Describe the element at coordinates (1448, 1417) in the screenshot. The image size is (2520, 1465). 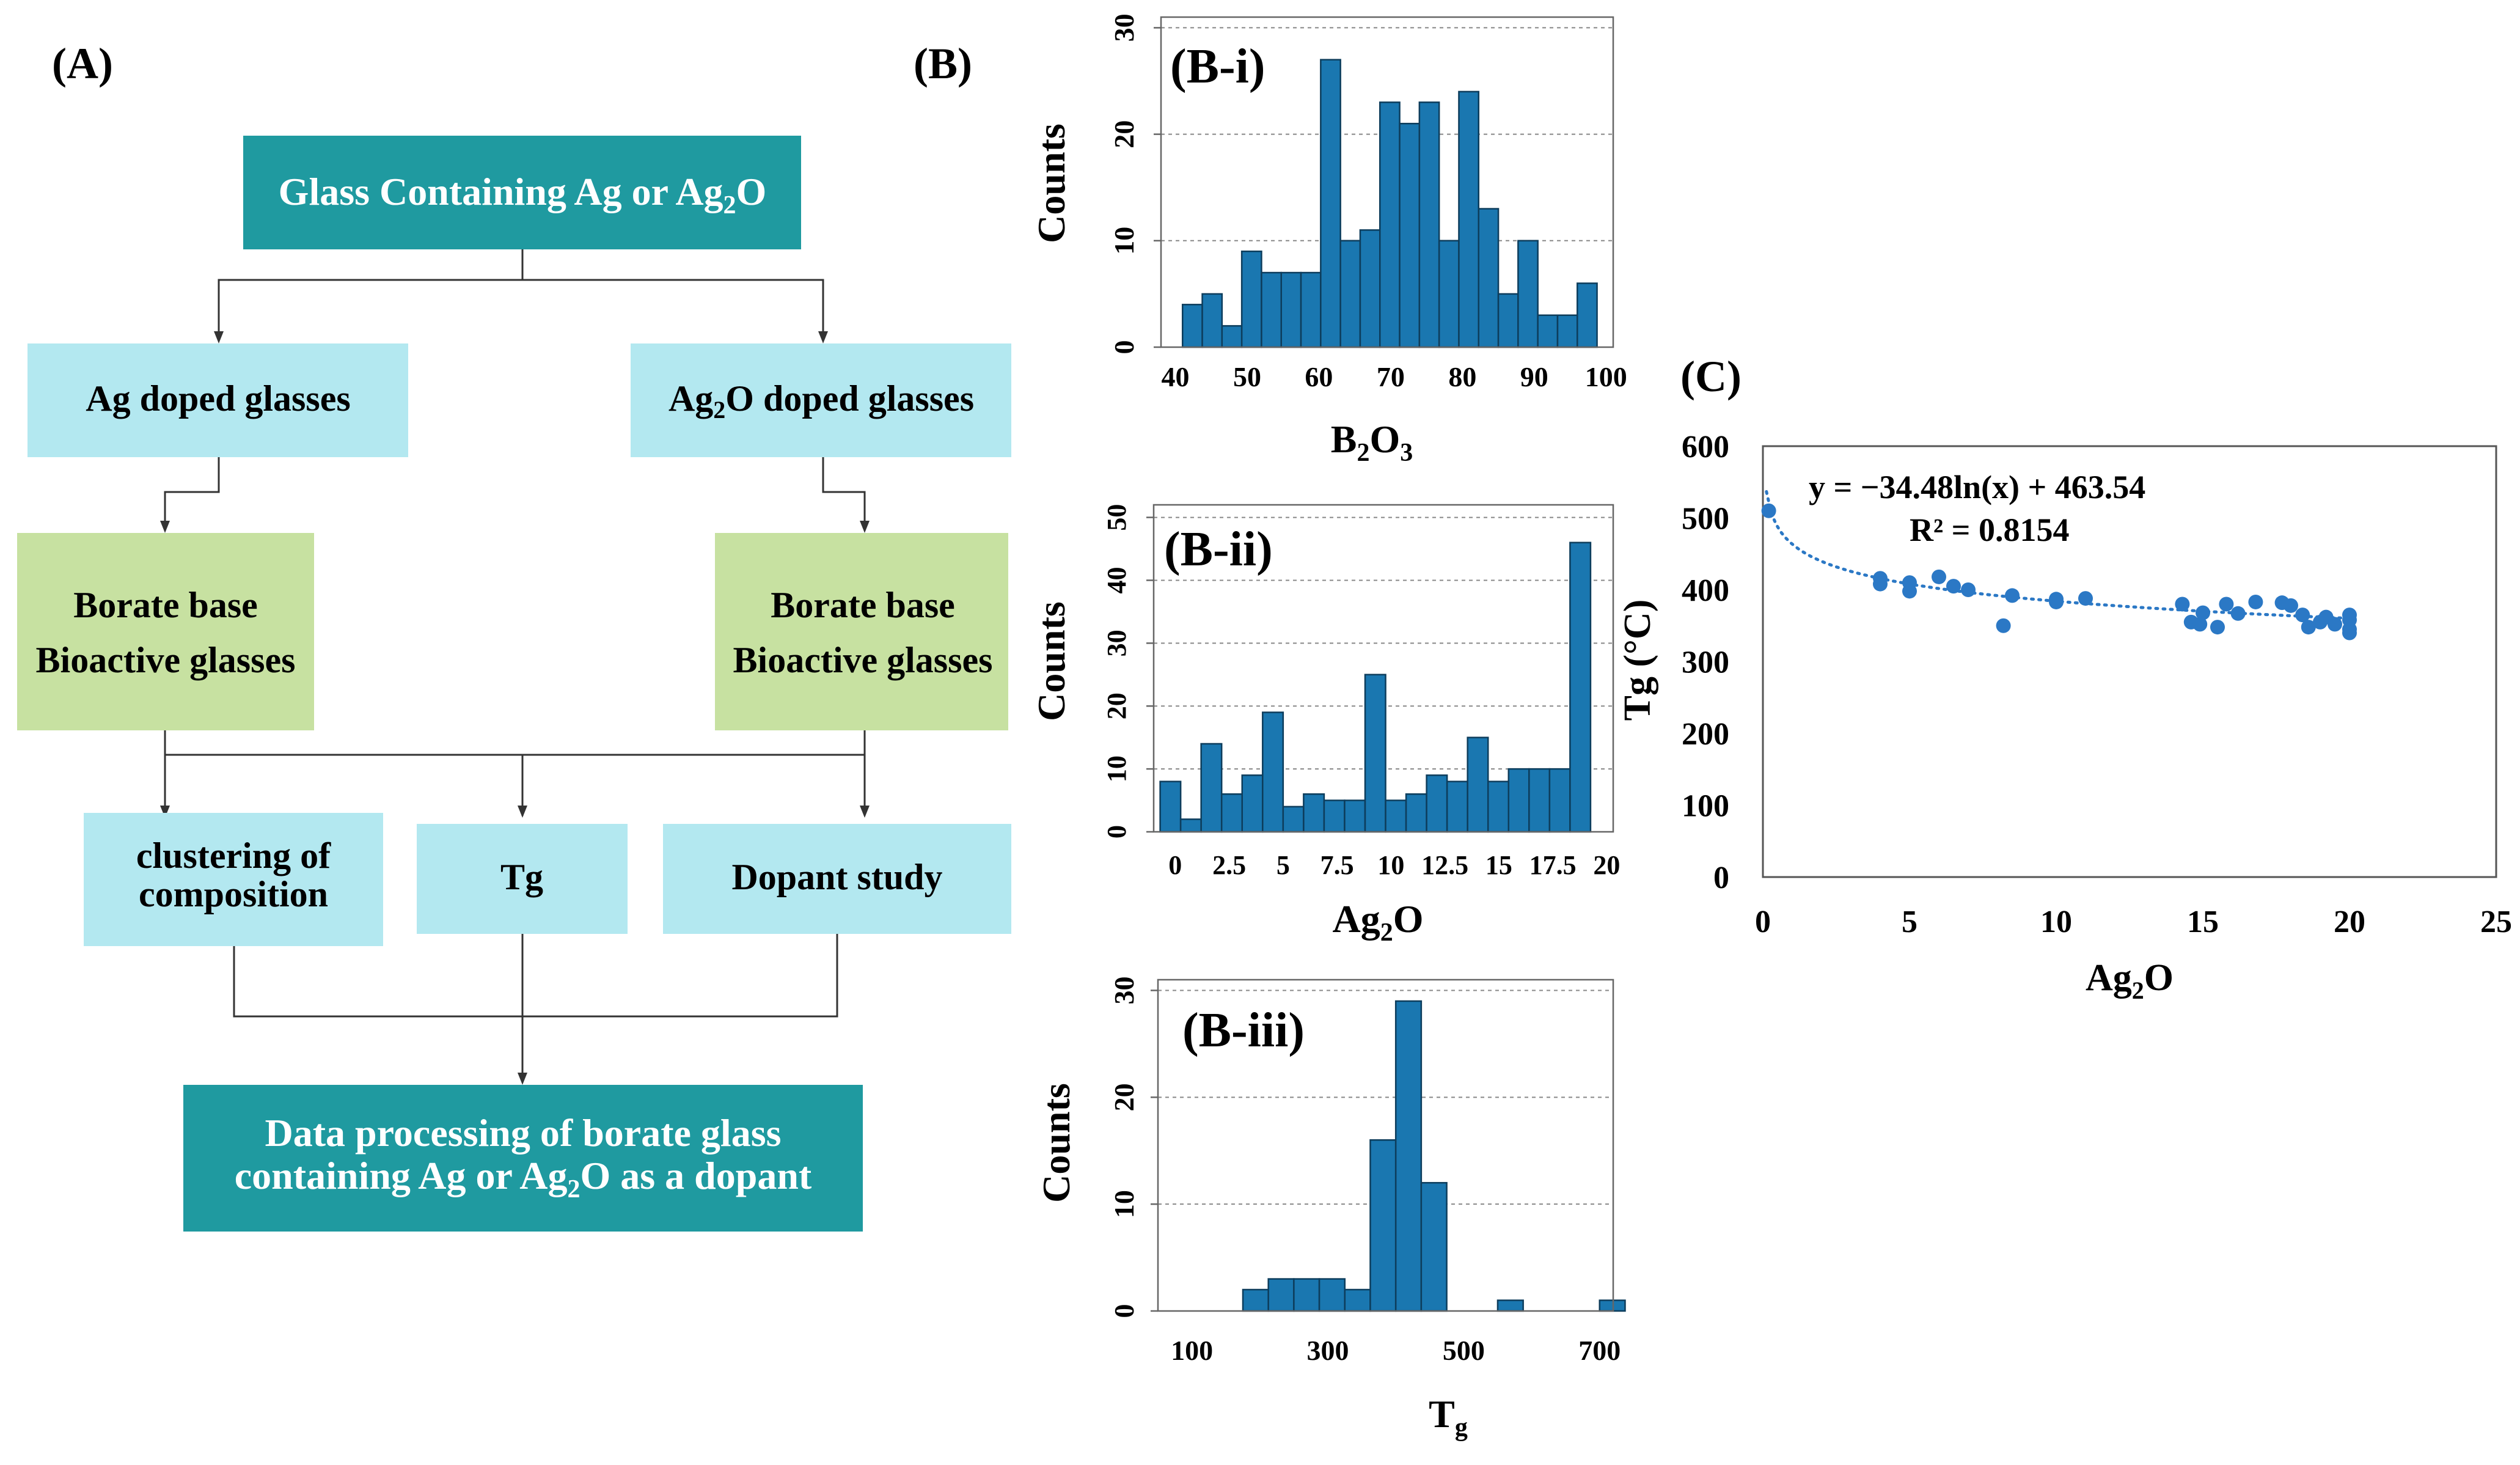
I see `histogram-b-iii-xlabel: Tg` at that location.